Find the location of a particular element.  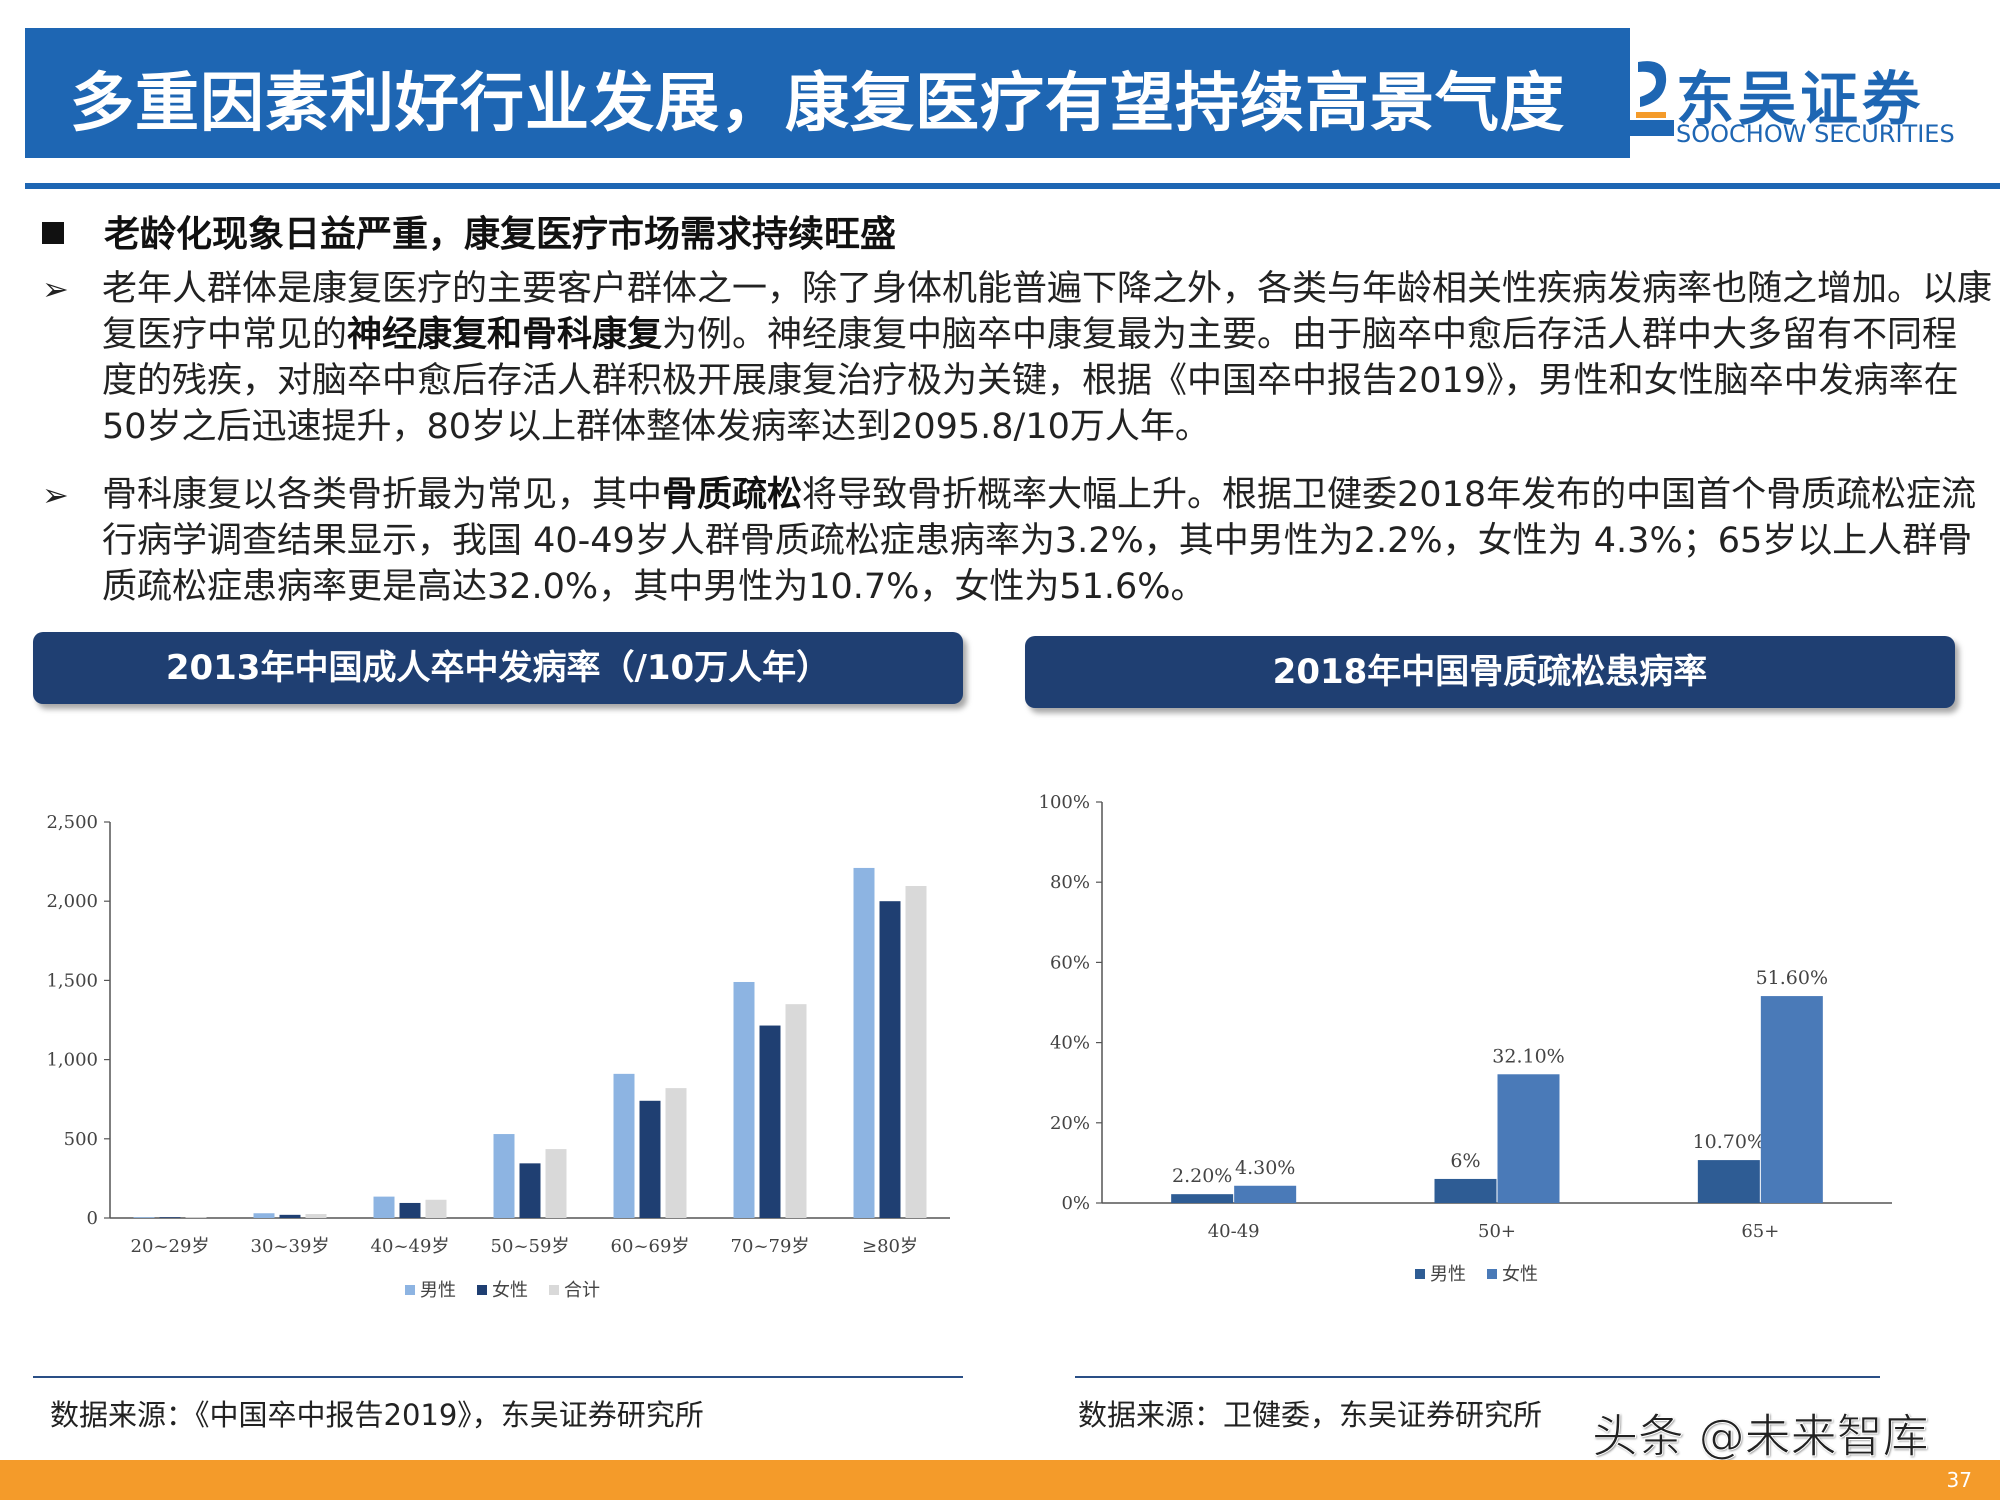

data-label: 2.20% is located at coordinates (1202, 1176).